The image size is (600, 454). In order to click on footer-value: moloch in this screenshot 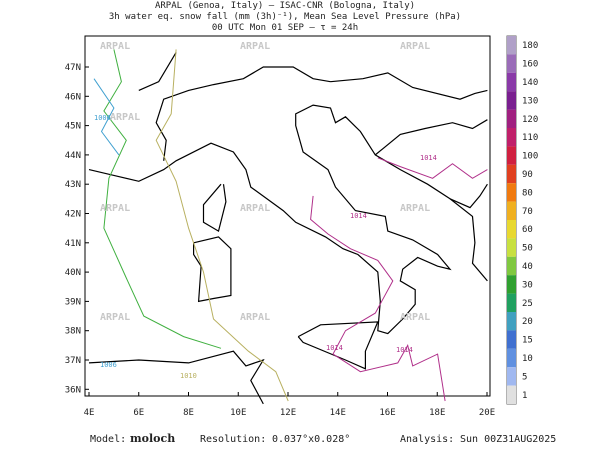, I will do `click(152, 438)`.